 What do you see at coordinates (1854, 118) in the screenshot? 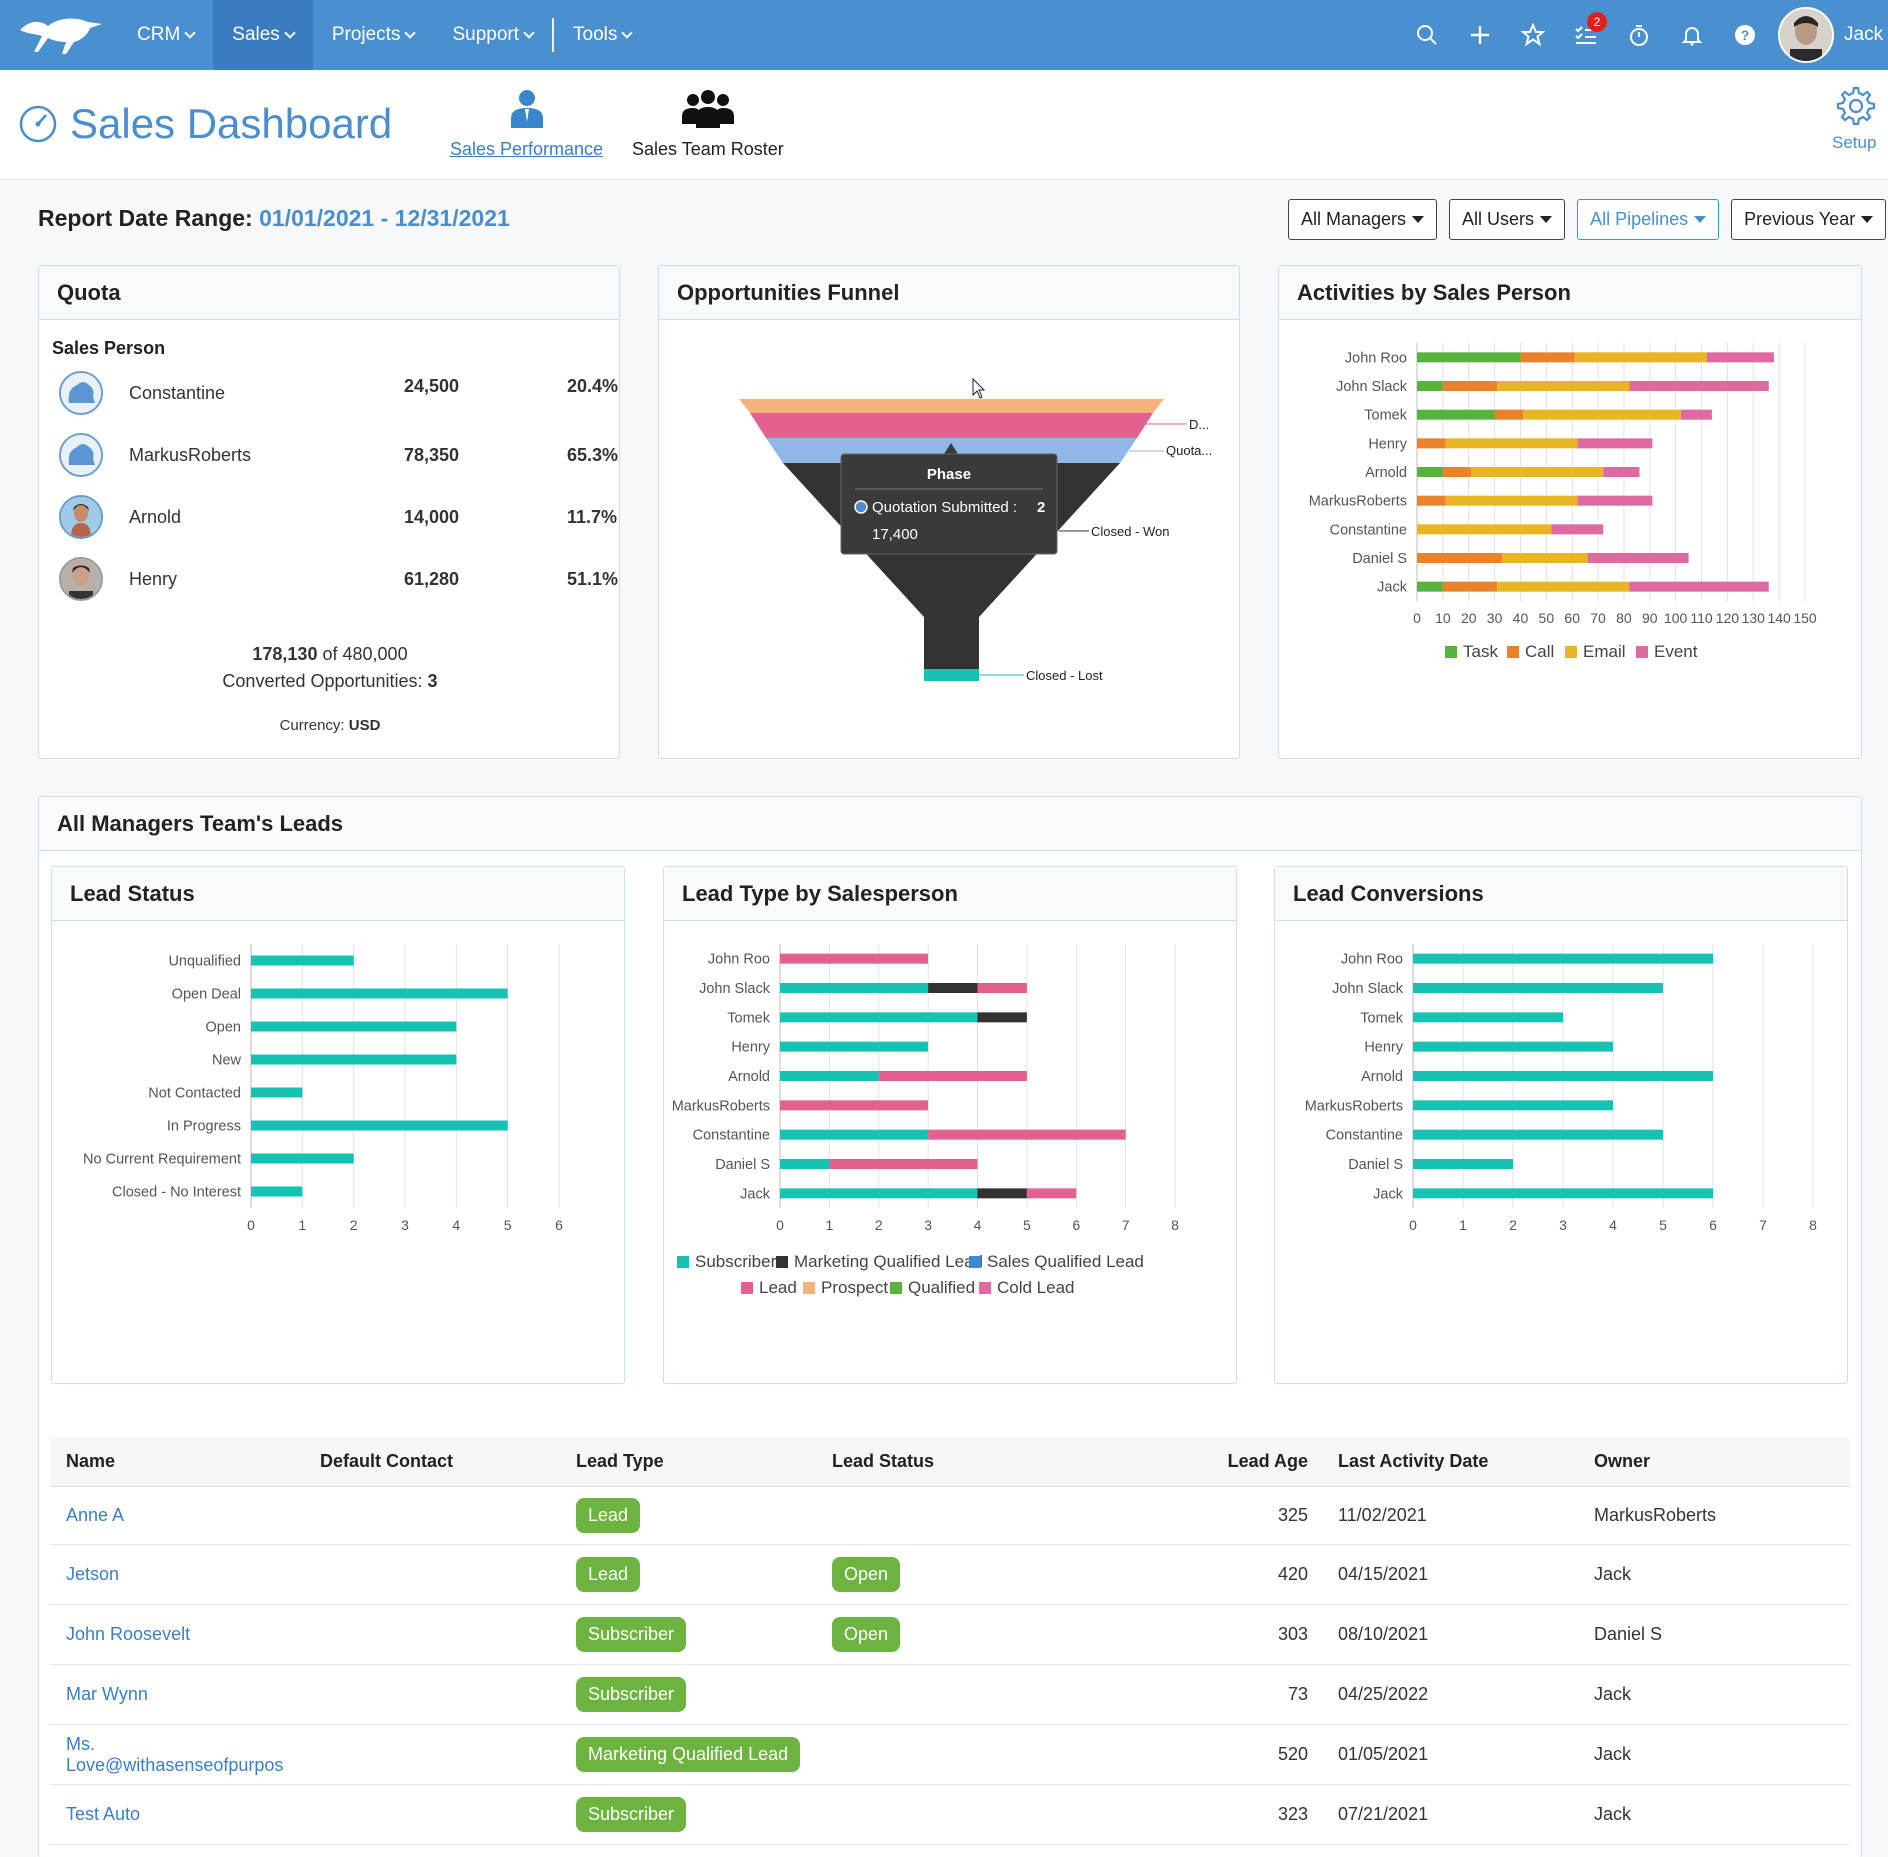
I see `setup-button: Setup` at bounding box center [1854, 118].